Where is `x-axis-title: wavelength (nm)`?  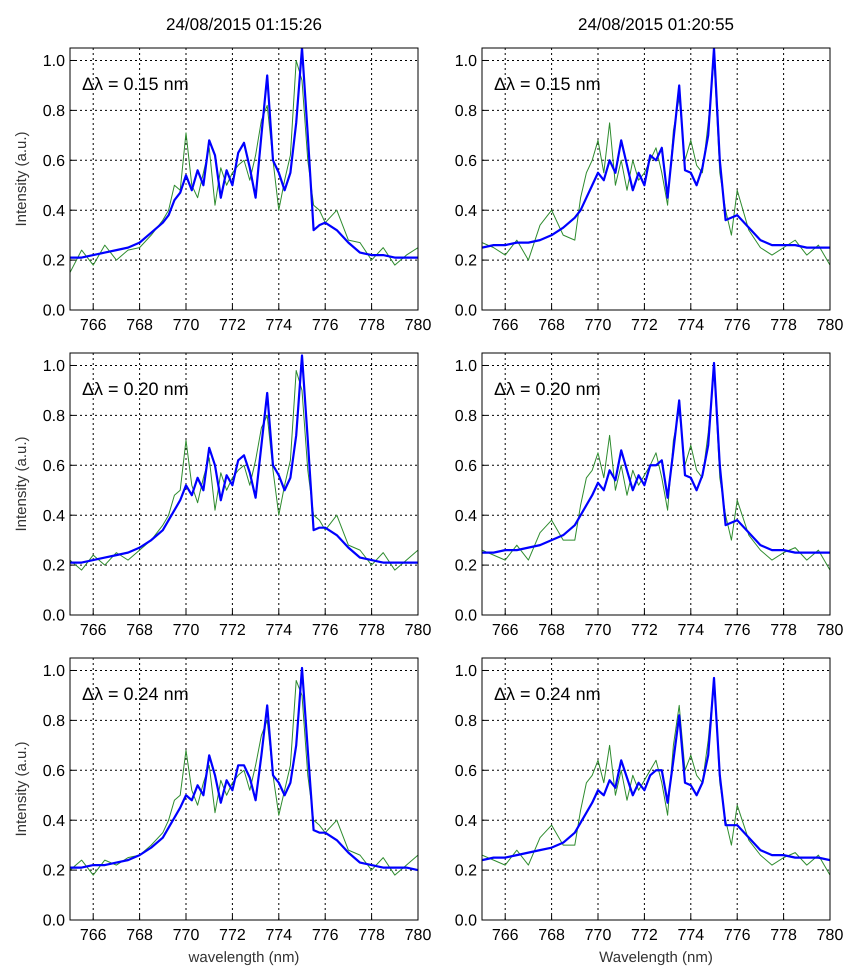
x-axis-title: wavelength (nm) is located at coordinates (244, 957).